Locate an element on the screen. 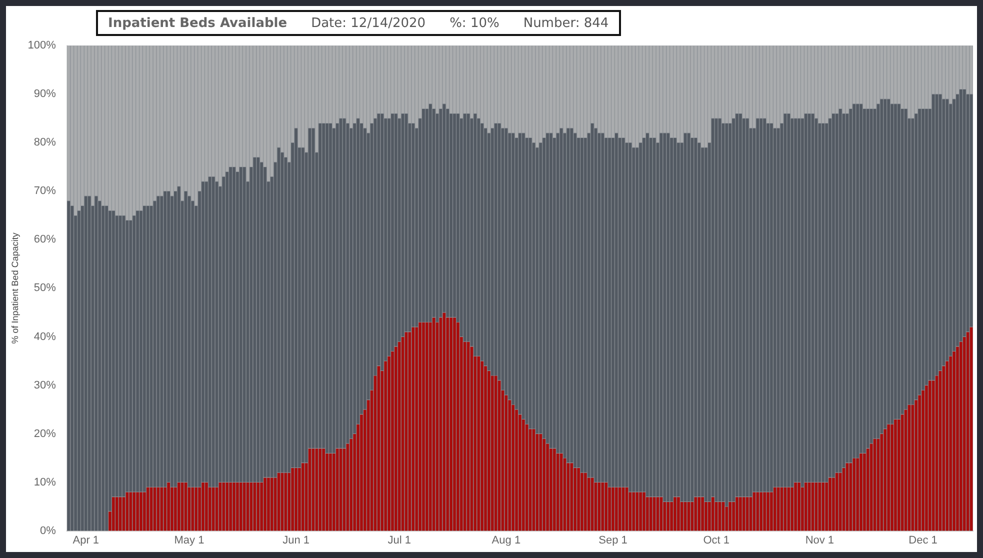  text: Date: 12/14/2020 is located at coordinates (368, 23).